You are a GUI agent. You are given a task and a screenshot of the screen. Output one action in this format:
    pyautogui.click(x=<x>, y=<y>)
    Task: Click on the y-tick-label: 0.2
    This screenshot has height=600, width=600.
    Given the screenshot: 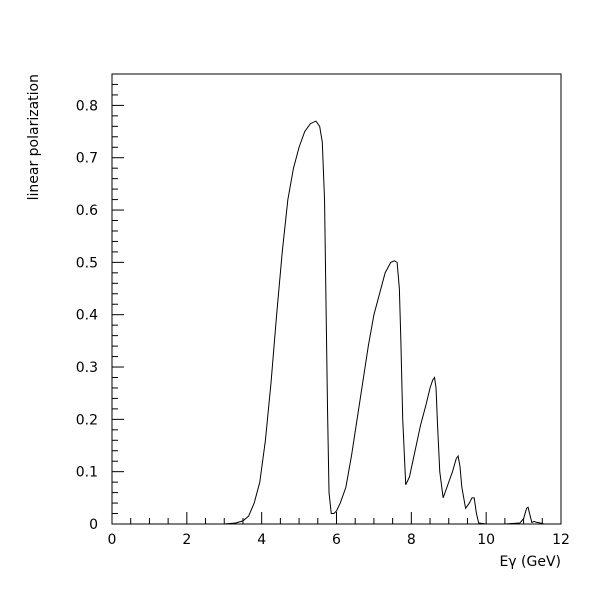 What is the action you would take?
    pyautogui.click(x=87, y=420)
    